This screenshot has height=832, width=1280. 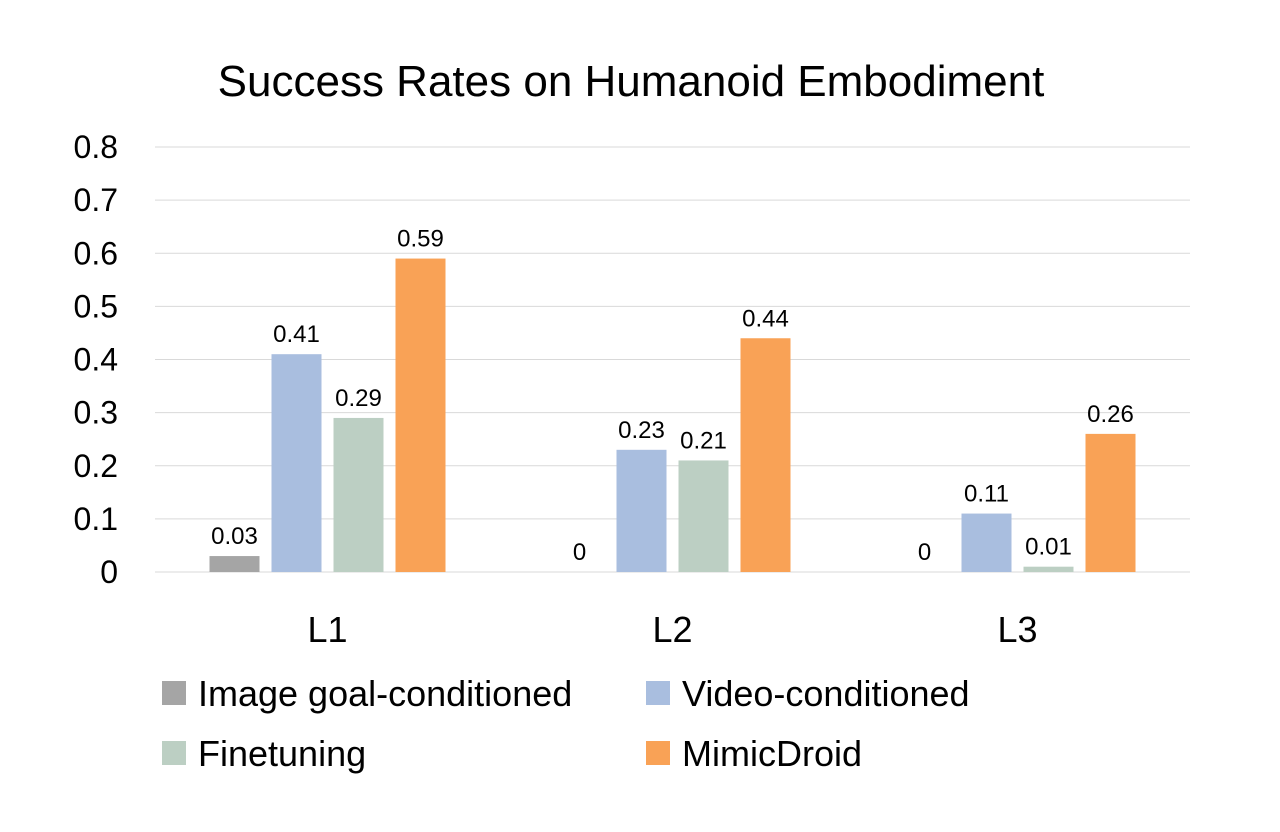 What do you see at coordinates (96, 200) in the screenshot?
I see `y-tick-label: 0.7` at bounding box center [96, 200].